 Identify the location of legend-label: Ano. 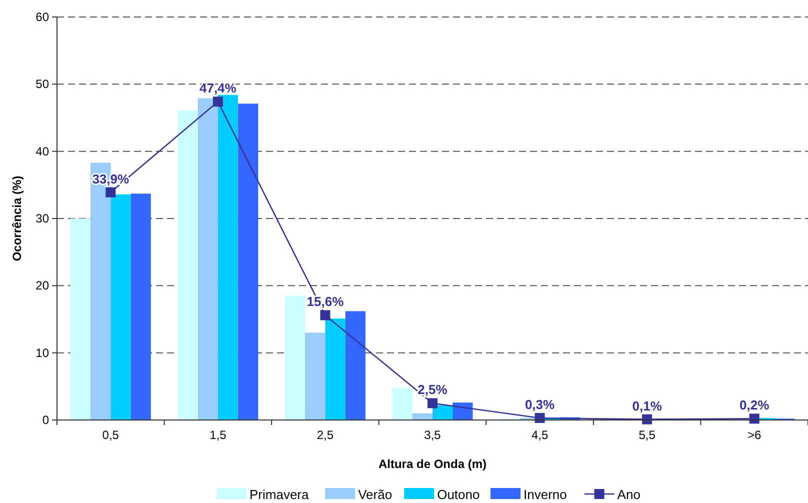
(628, 494).